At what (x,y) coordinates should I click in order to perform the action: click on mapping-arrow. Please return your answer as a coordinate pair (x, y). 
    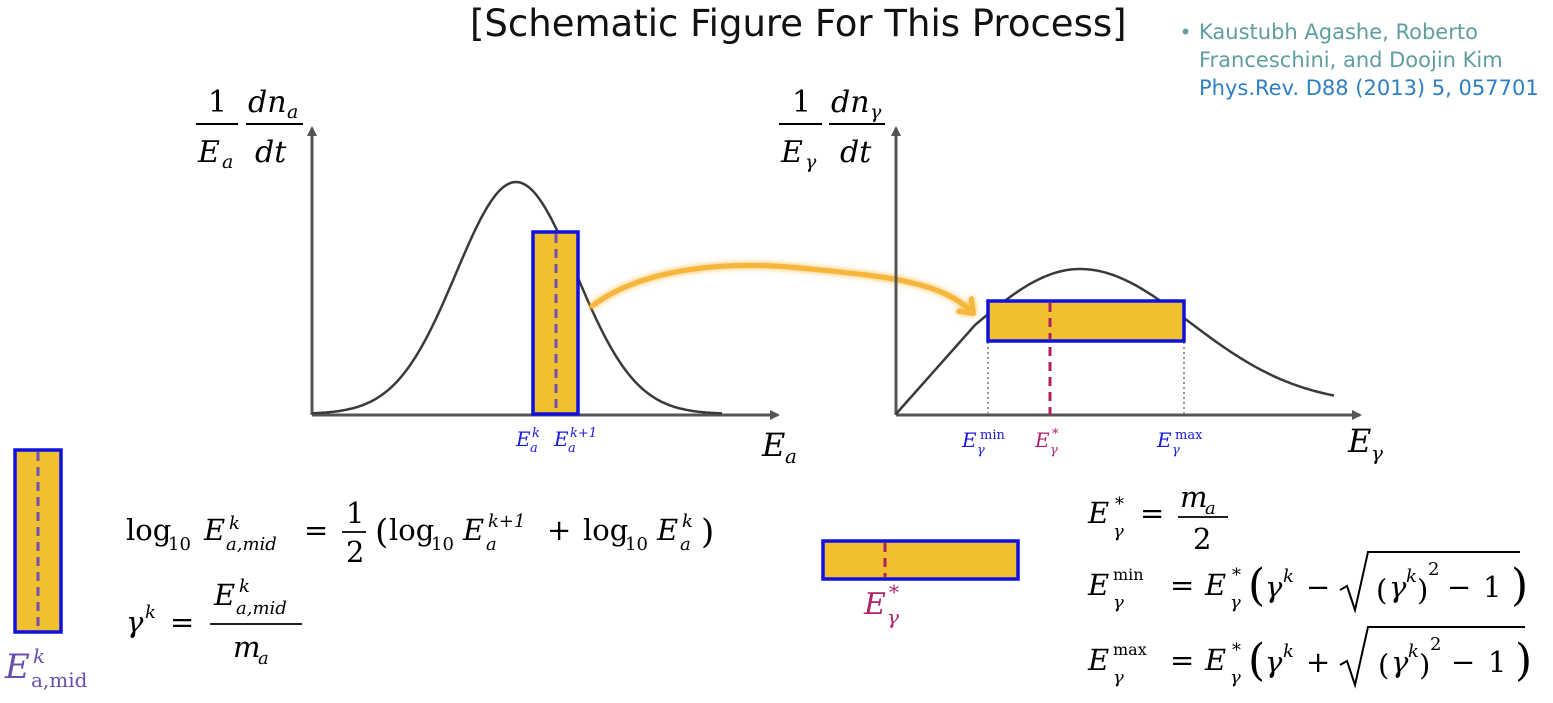
    Looking at the image, I should click on (780, 287).